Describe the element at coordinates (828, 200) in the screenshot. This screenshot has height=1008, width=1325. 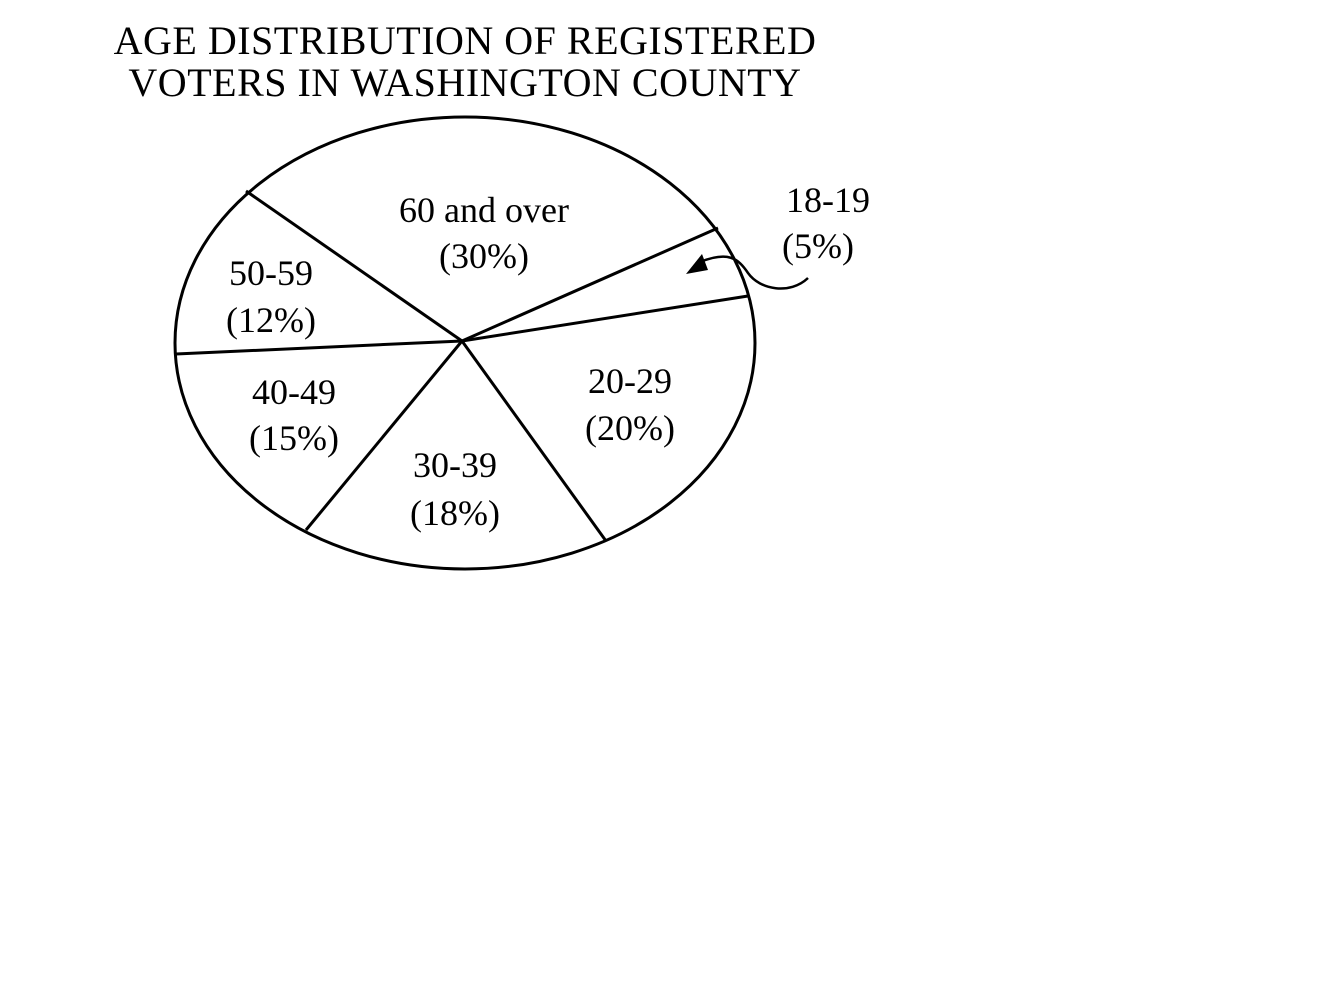
I see `slice-label-18-19: 18-19` at that location.